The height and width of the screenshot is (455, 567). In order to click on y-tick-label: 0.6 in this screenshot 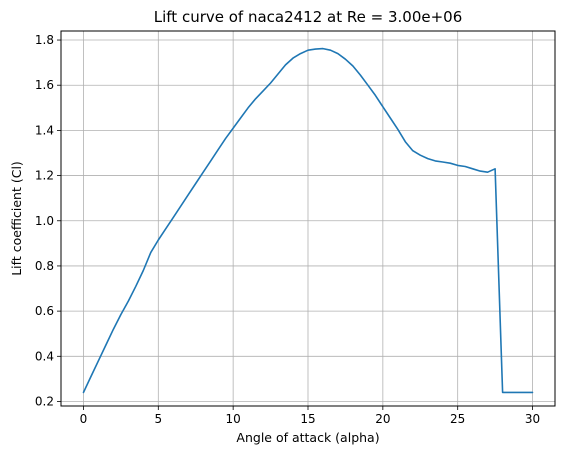, I will do `click(44, 311)`.